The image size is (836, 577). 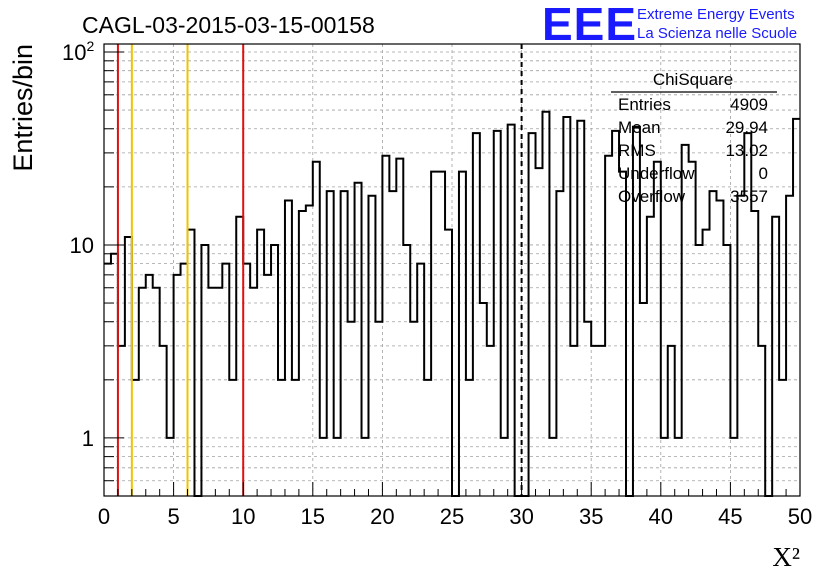 What do you see at coordinates (693, 79) in the screenshot?
I see `stats-title: ChiSquare` at bounding box center [693, 79].